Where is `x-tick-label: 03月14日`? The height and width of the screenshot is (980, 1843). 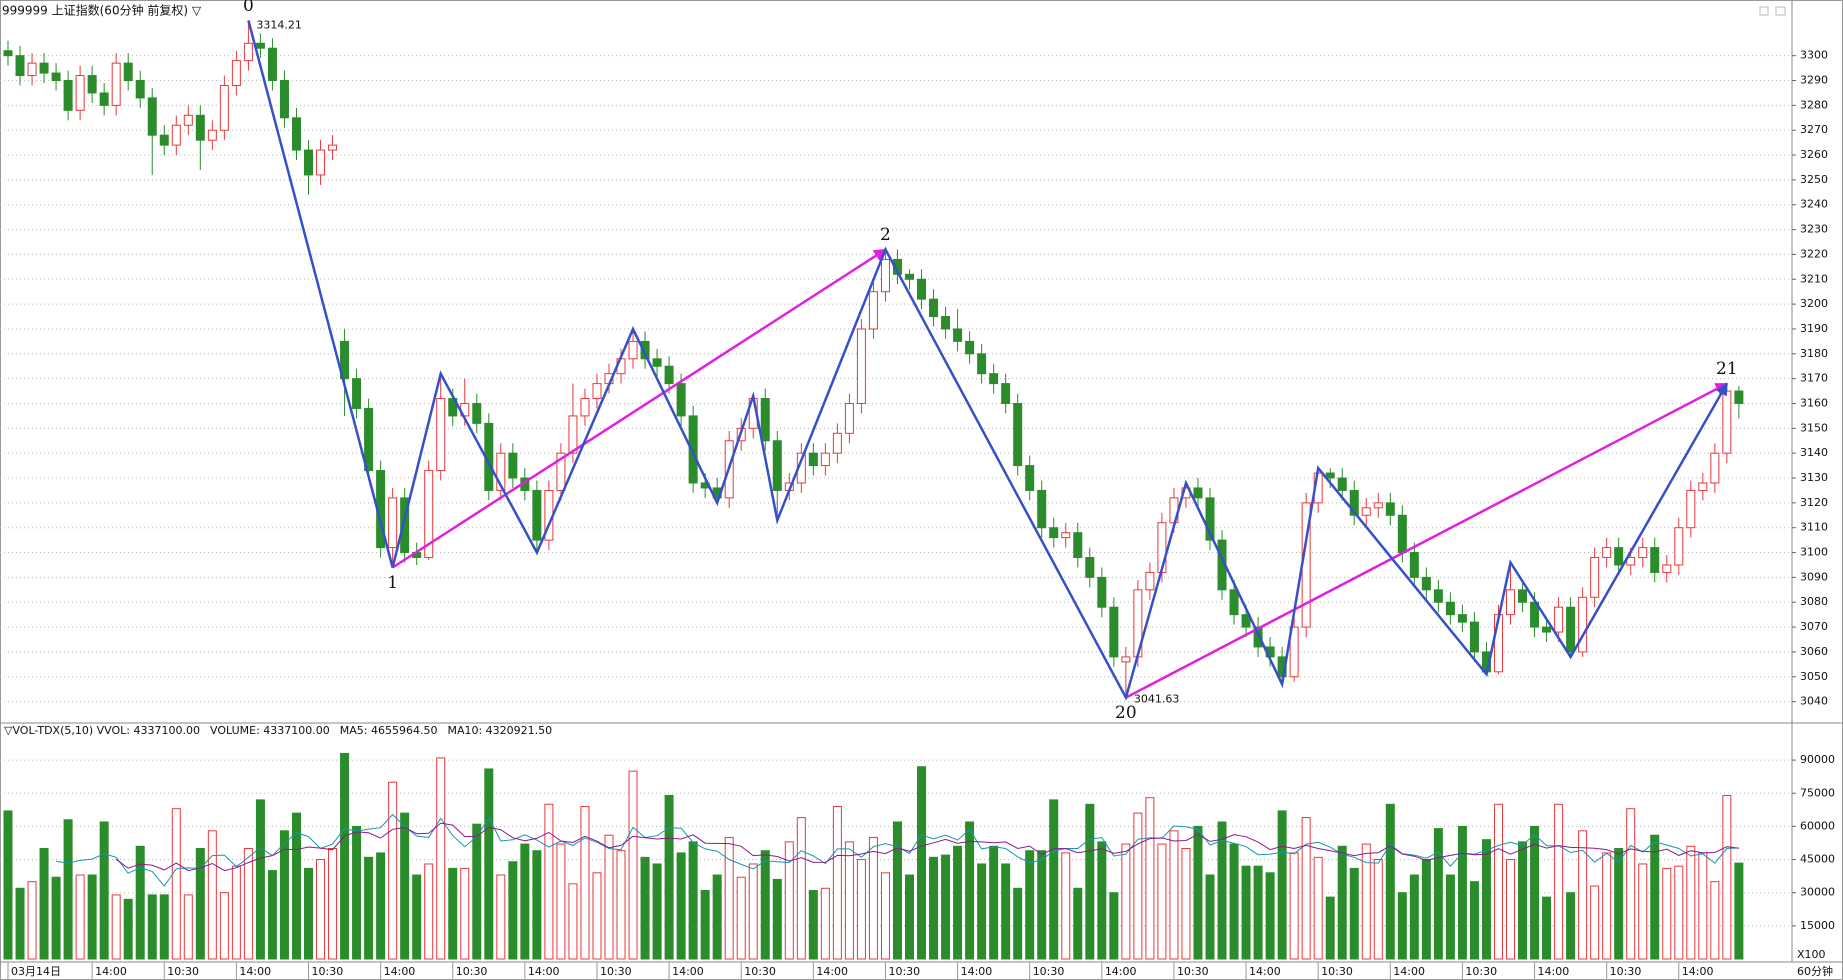 x-tick-label: 03月14日 is located at coordinates (36, 971).